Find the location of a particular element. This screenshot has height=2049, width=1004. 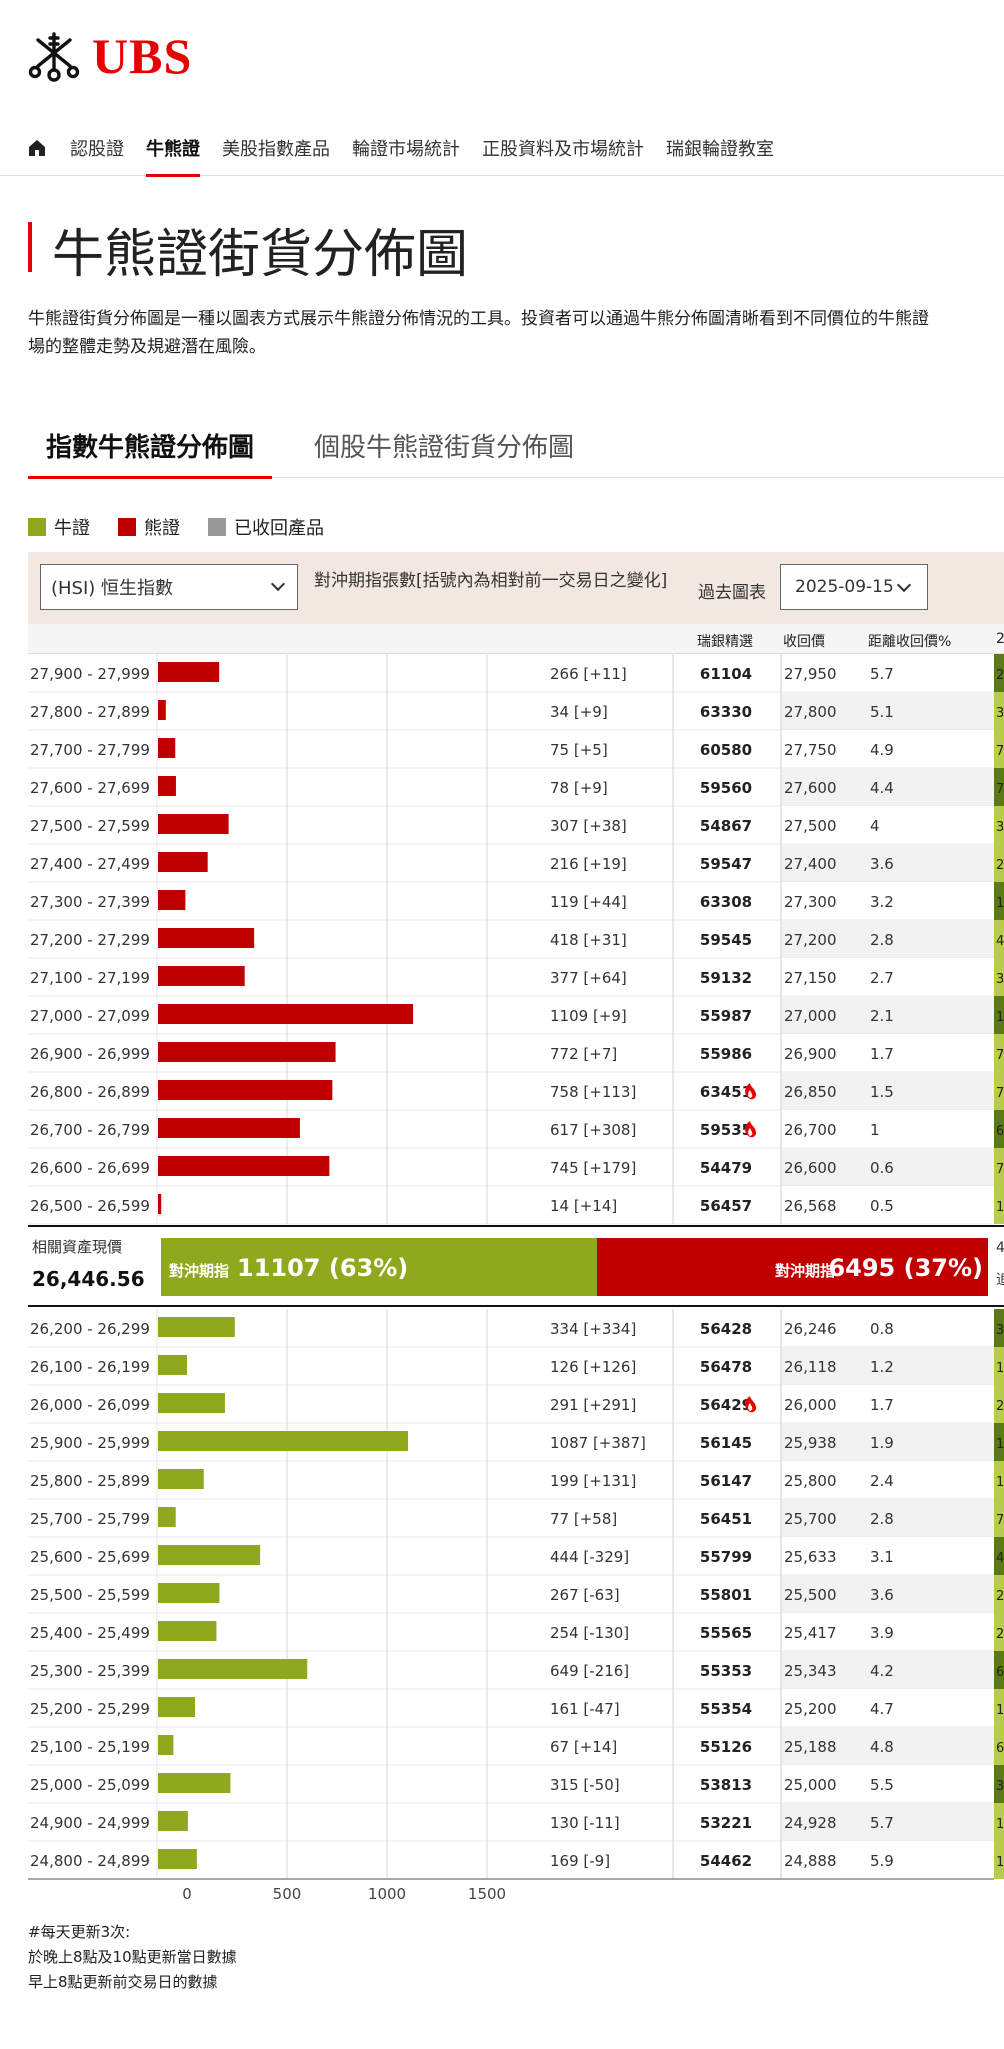

bear-distance: 0.5 is located at coordinates (882, 1206).